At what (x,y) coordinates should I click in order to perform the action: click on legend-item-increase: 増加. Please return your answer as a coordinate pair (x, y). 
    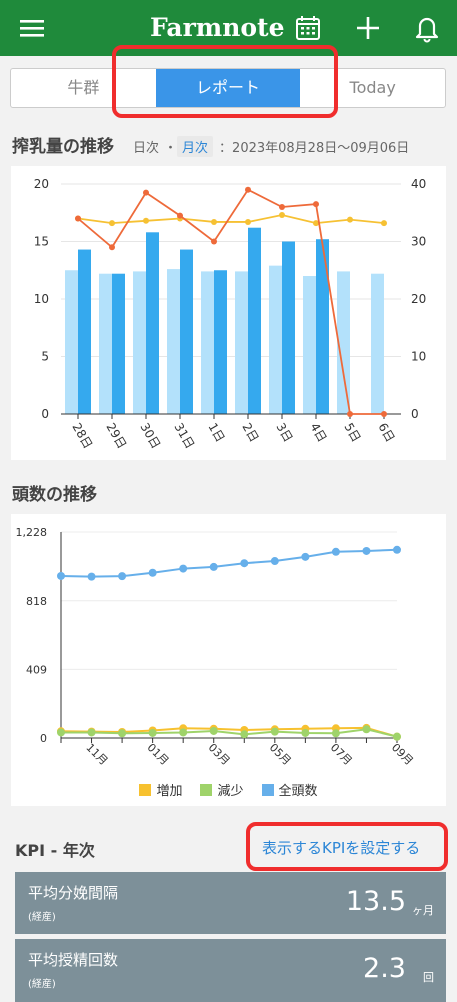
    Looking at the image, I should click on (160, 789).